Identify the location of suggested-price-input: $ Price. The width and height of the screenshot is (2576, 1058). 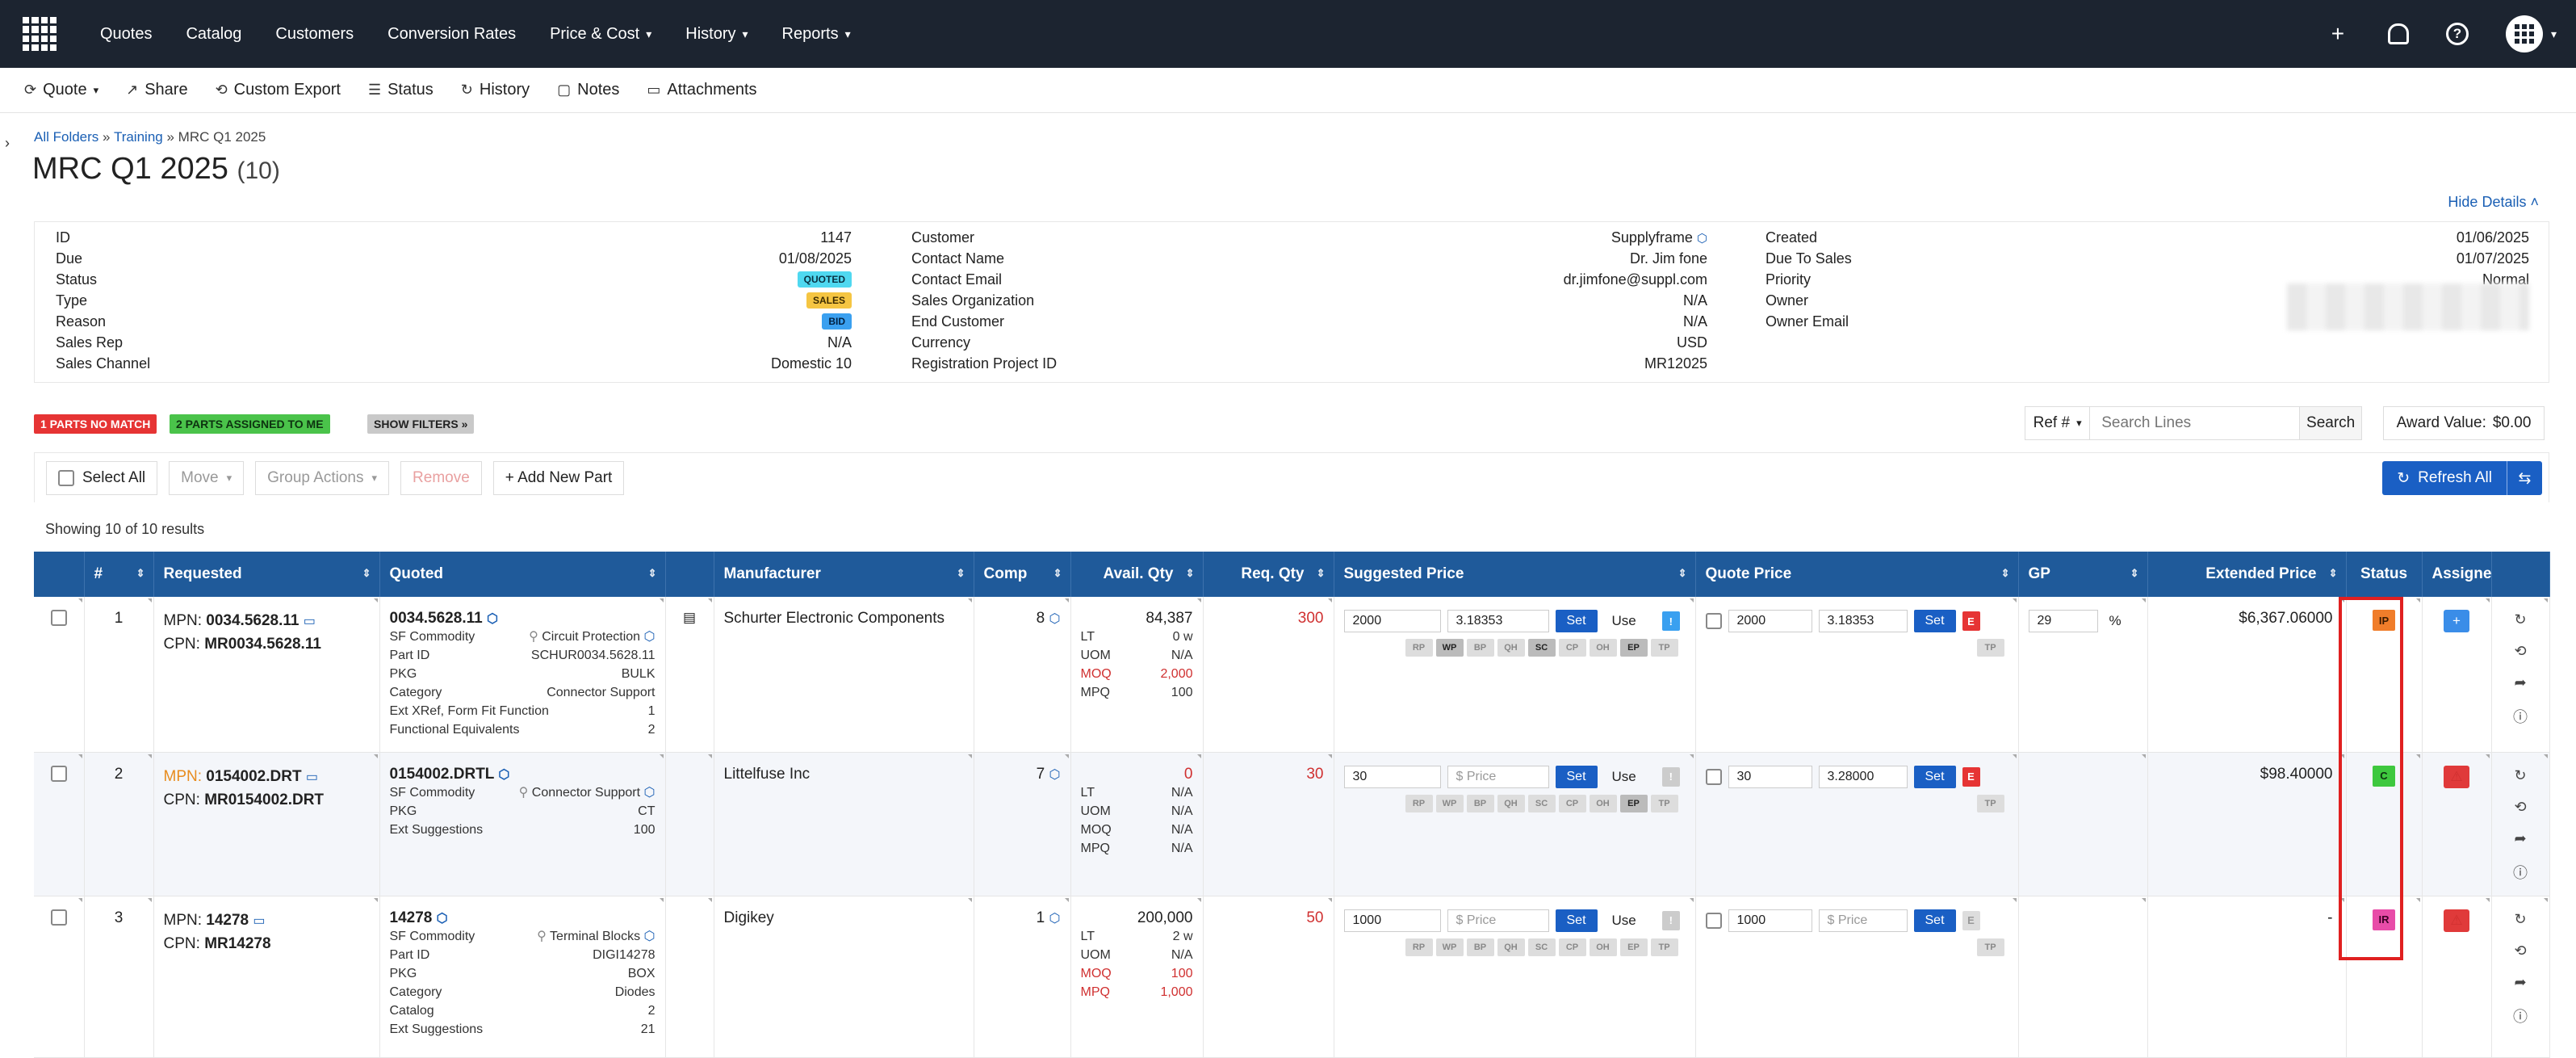
(1498, 920).